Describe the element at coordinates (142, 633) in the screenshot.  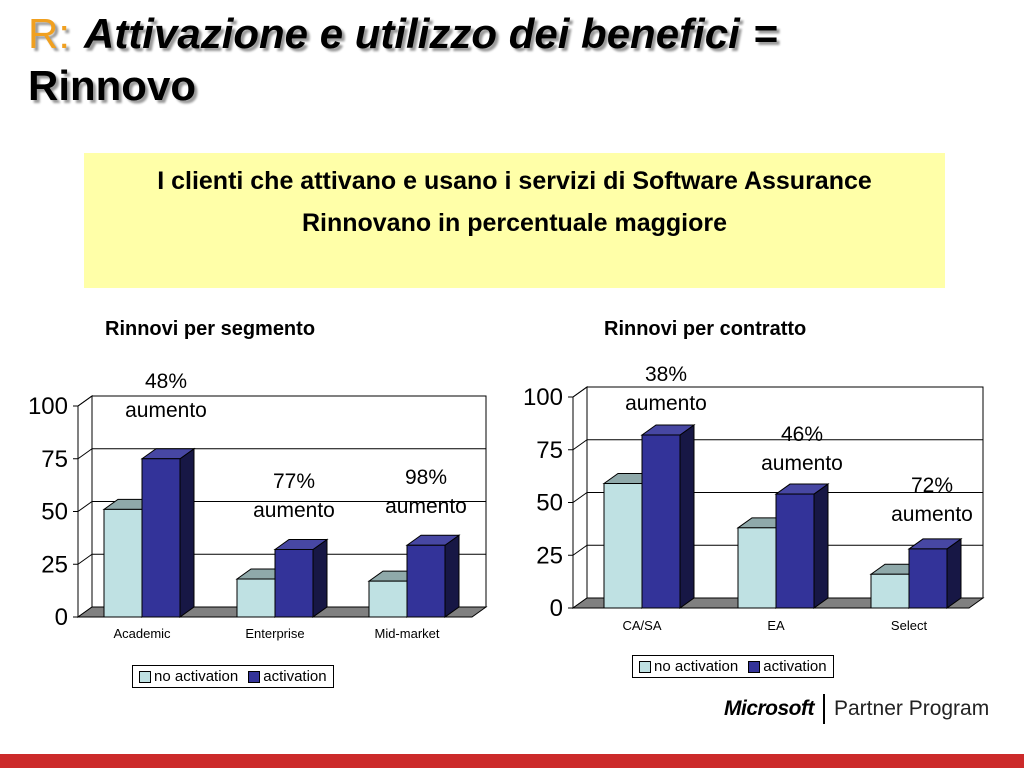
I see `chart1-x-tick-label: Academic` at that location.